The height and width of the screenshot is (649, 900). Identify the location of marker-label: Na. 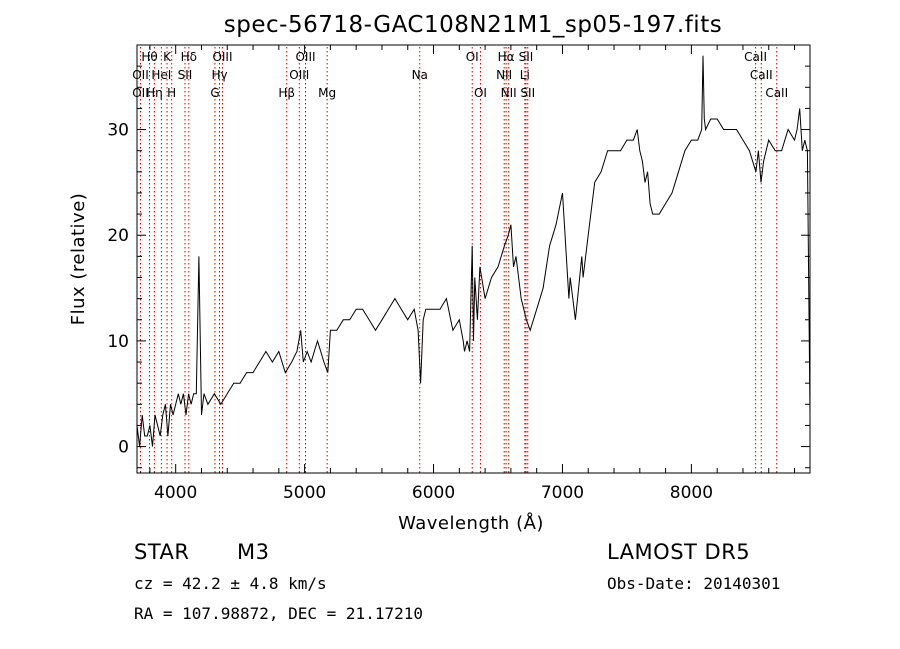
(420, 75).